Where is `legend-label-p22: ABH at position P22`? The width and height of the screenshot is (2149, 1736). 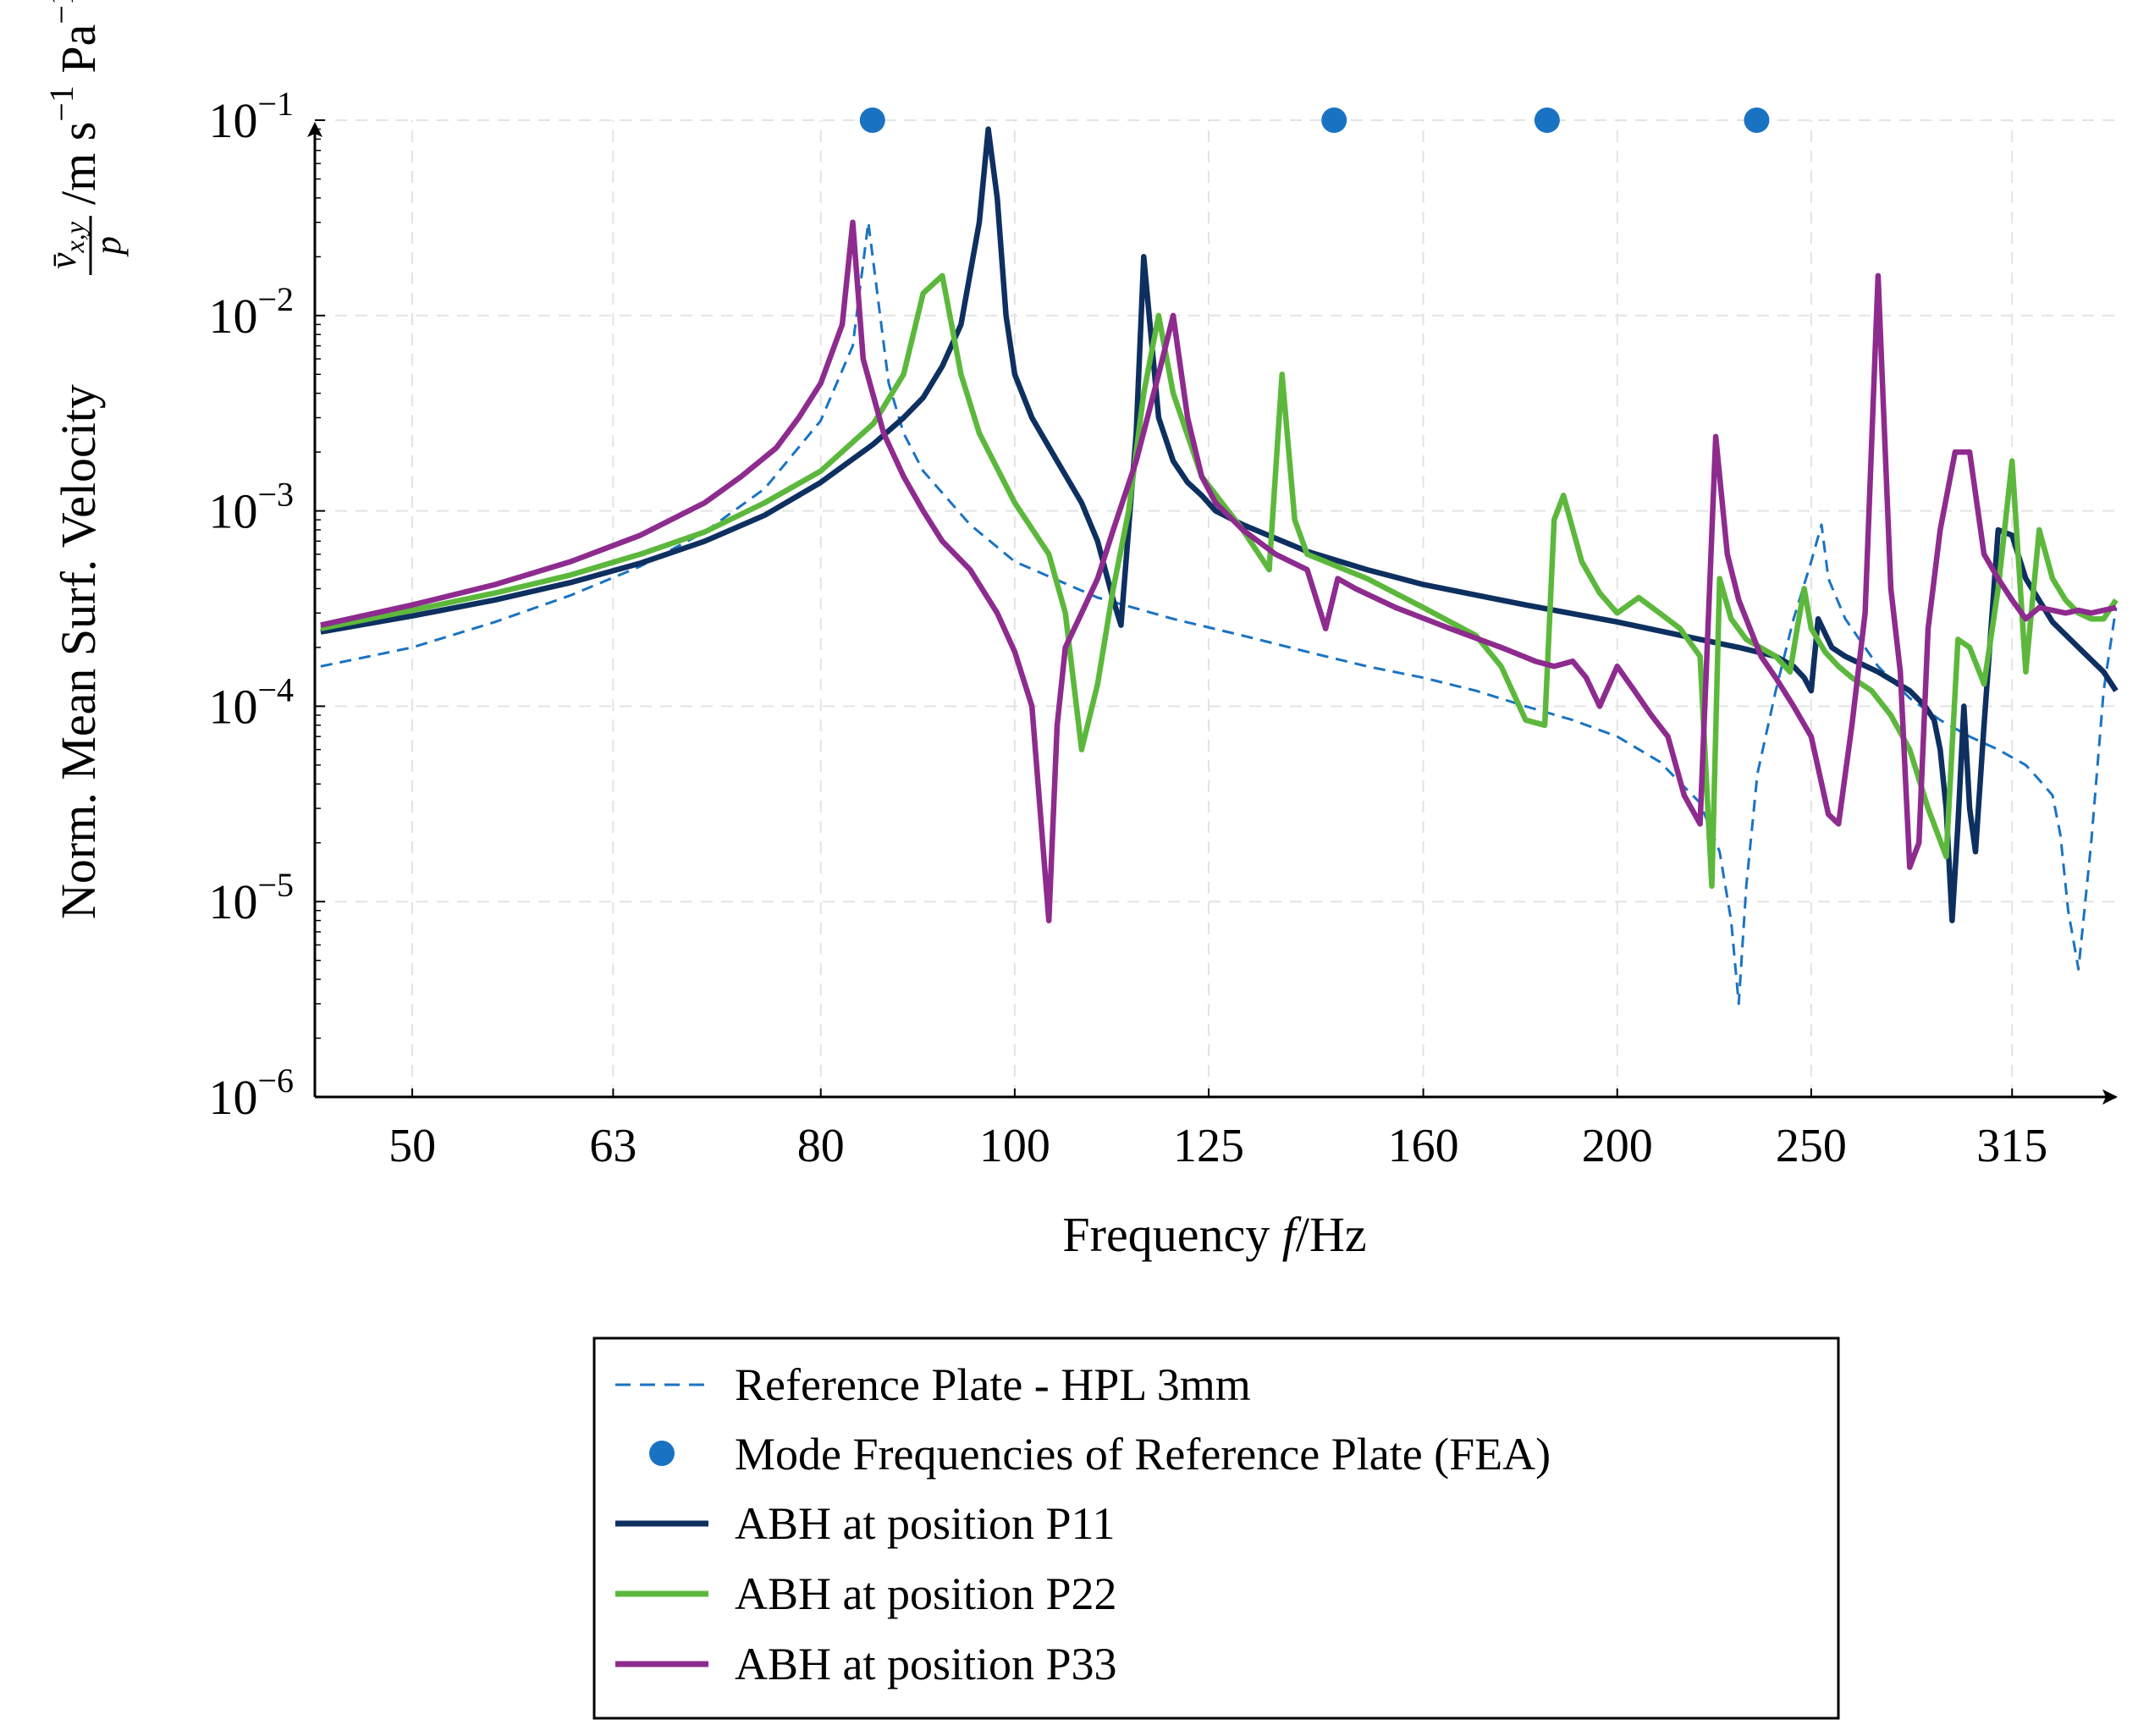
legend-label-p22: ABH at position P22 is located at coordinates (926, 1593).